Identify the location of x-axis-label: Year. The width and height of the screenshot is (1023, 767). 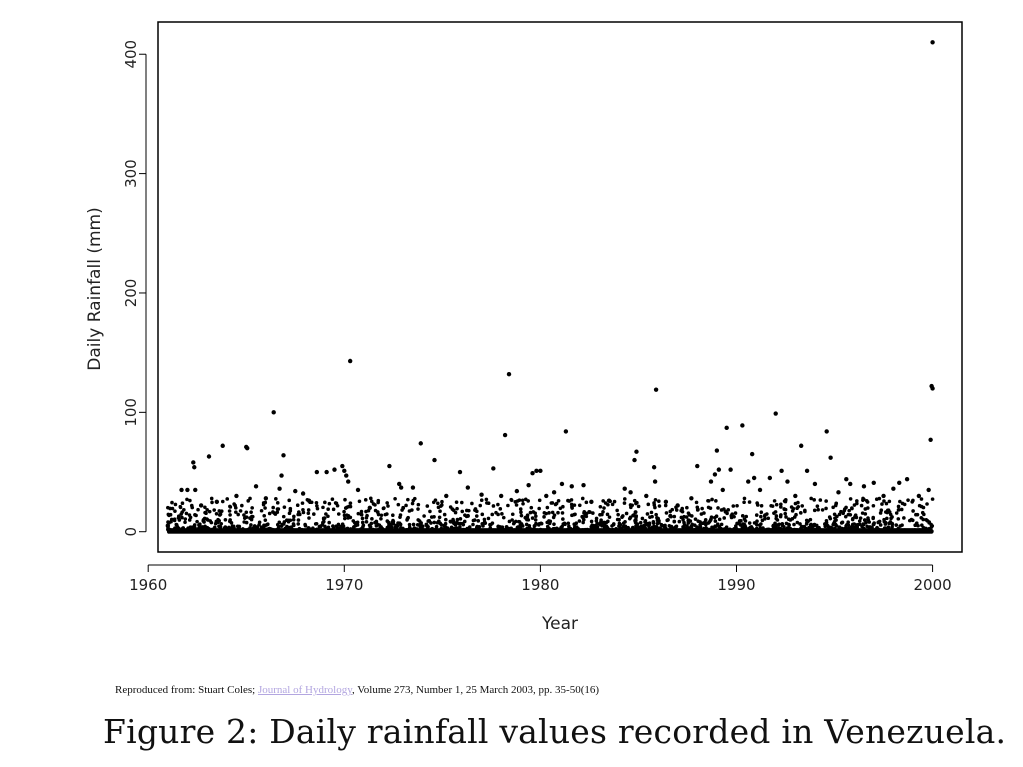
(559, 624).